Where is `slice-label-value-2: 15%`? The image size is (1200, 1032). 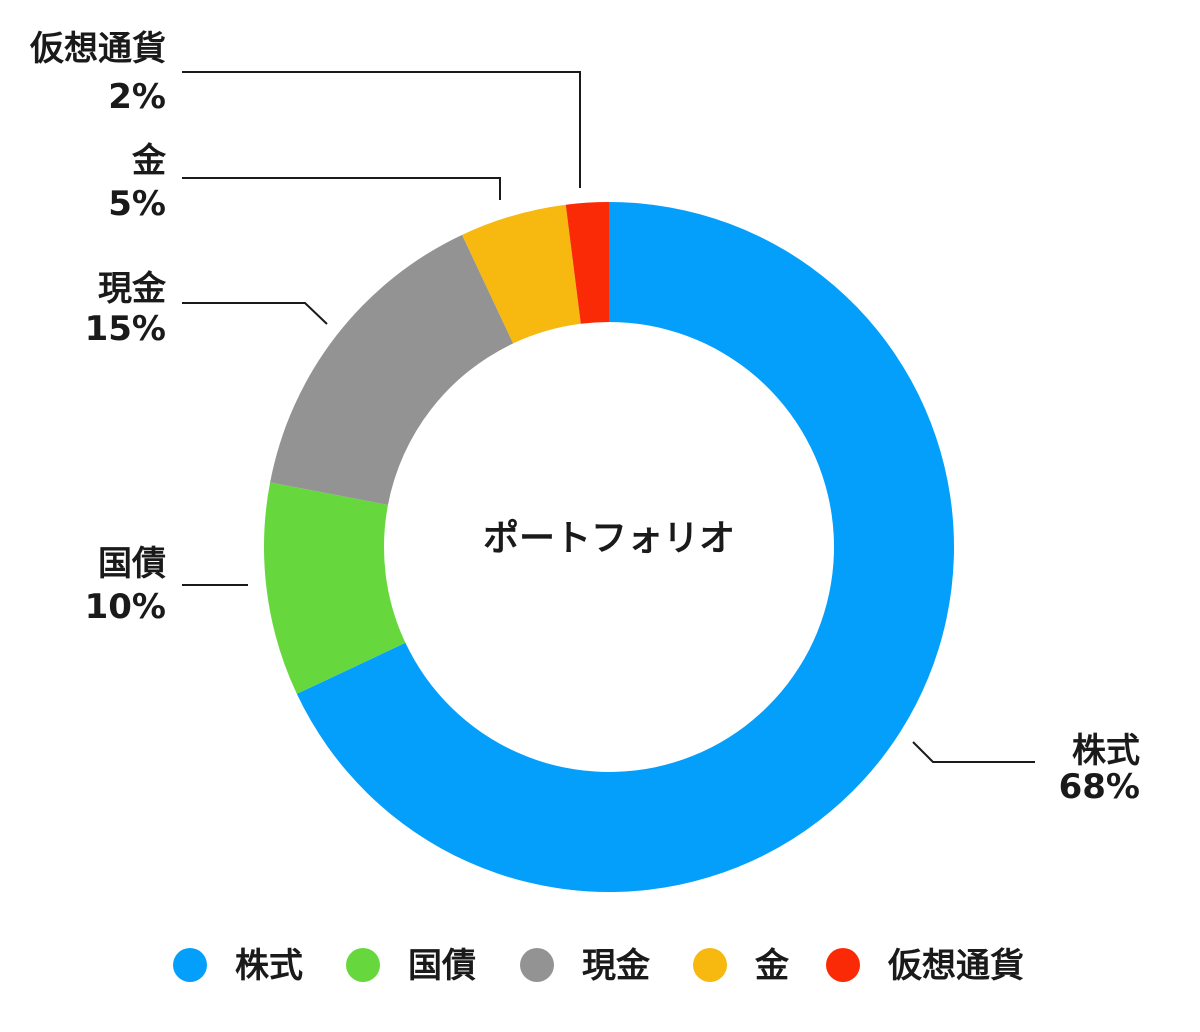
slice-label-value-2: 15% is located at coordinates (125, 329).